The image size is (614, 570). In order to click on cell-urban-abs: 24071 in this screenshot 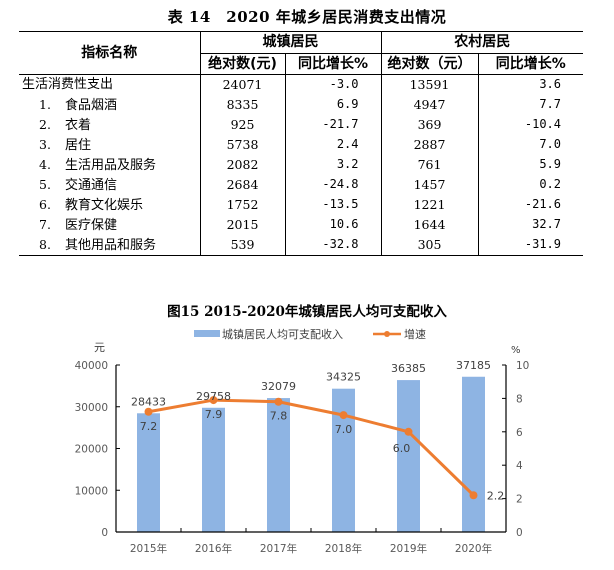, I will do `click(242, 84)`.